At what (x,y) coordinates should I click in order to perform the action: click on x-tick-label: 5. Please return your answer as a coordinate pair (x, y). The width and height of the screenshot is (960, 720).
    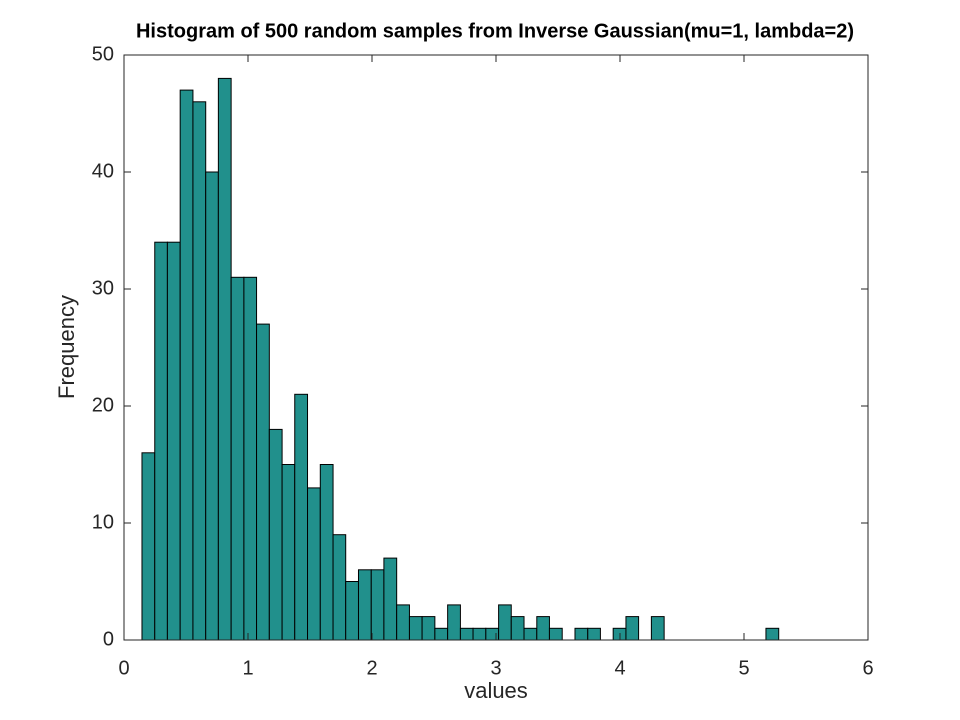
    Looking at the image, I should click on (743, 668).